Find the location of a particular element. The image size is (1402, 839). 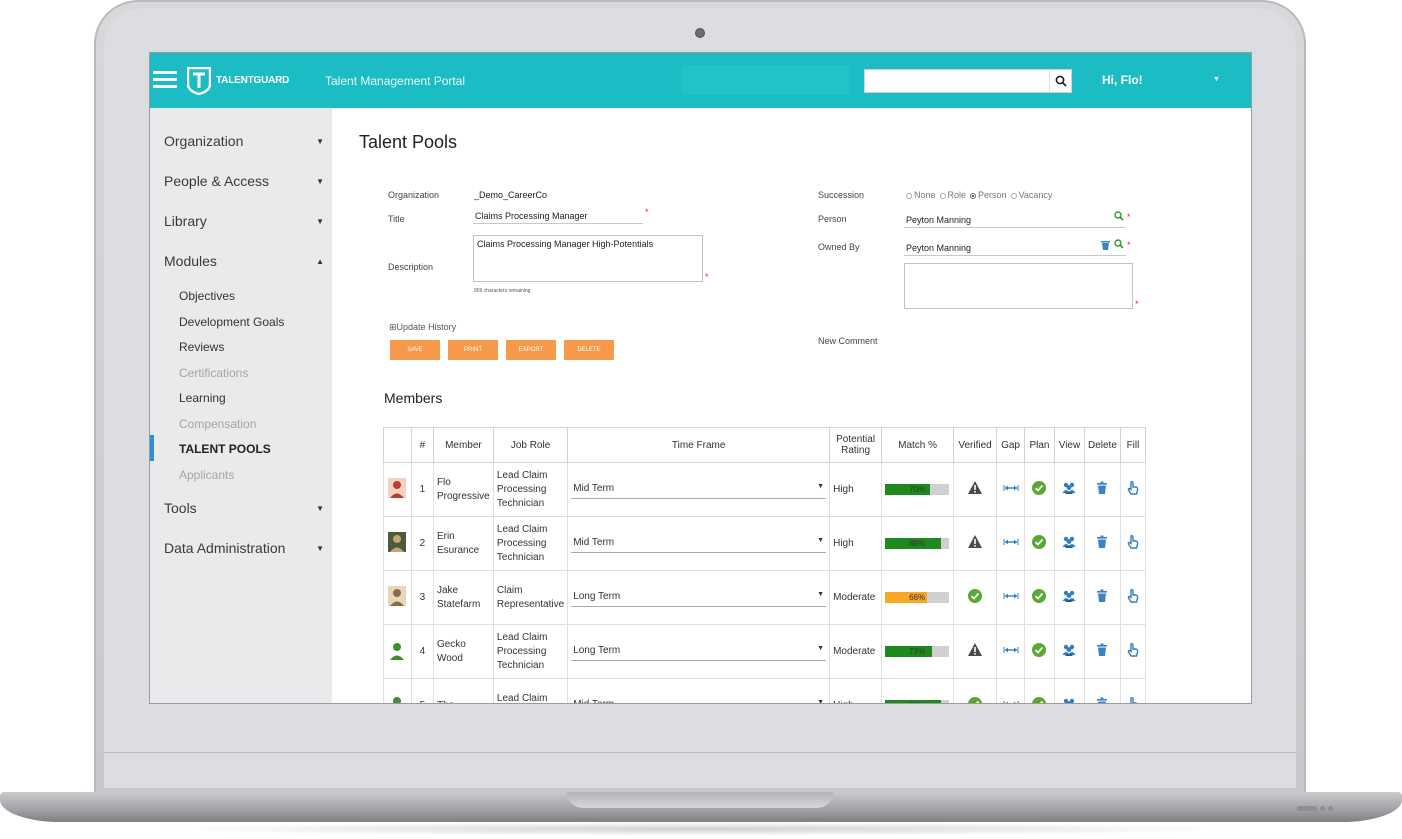

delete-cell is located at coordinates (1102, 489).